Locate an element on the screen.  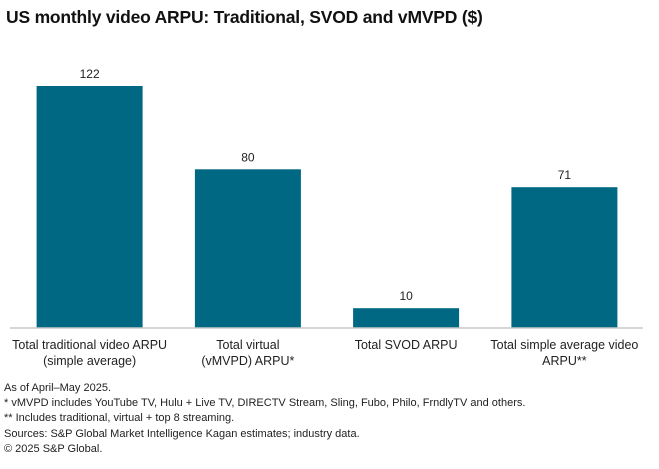
data-label-3: 71 is located at coordinates (565, 175).